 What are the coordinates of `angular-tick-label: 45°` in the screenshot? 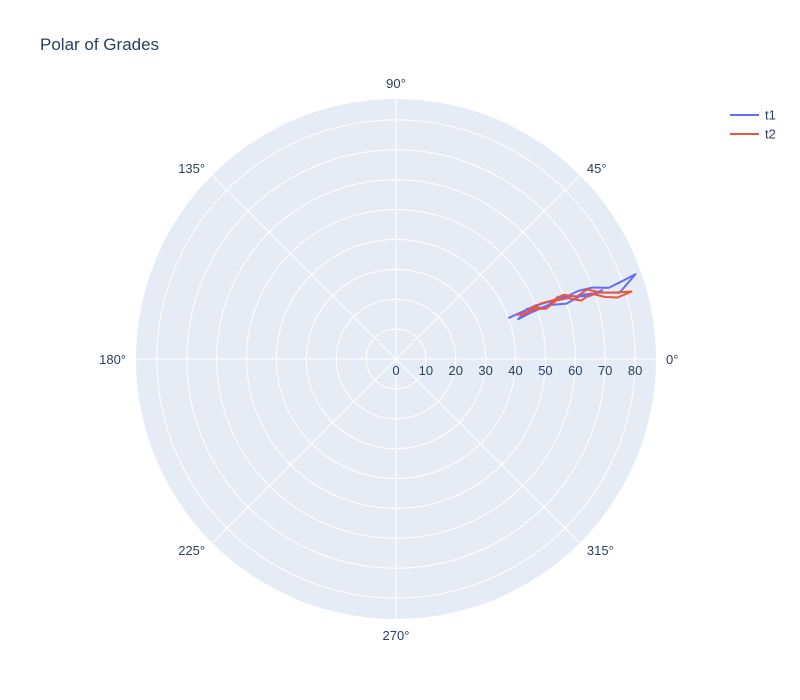 It's located at (597, 168).